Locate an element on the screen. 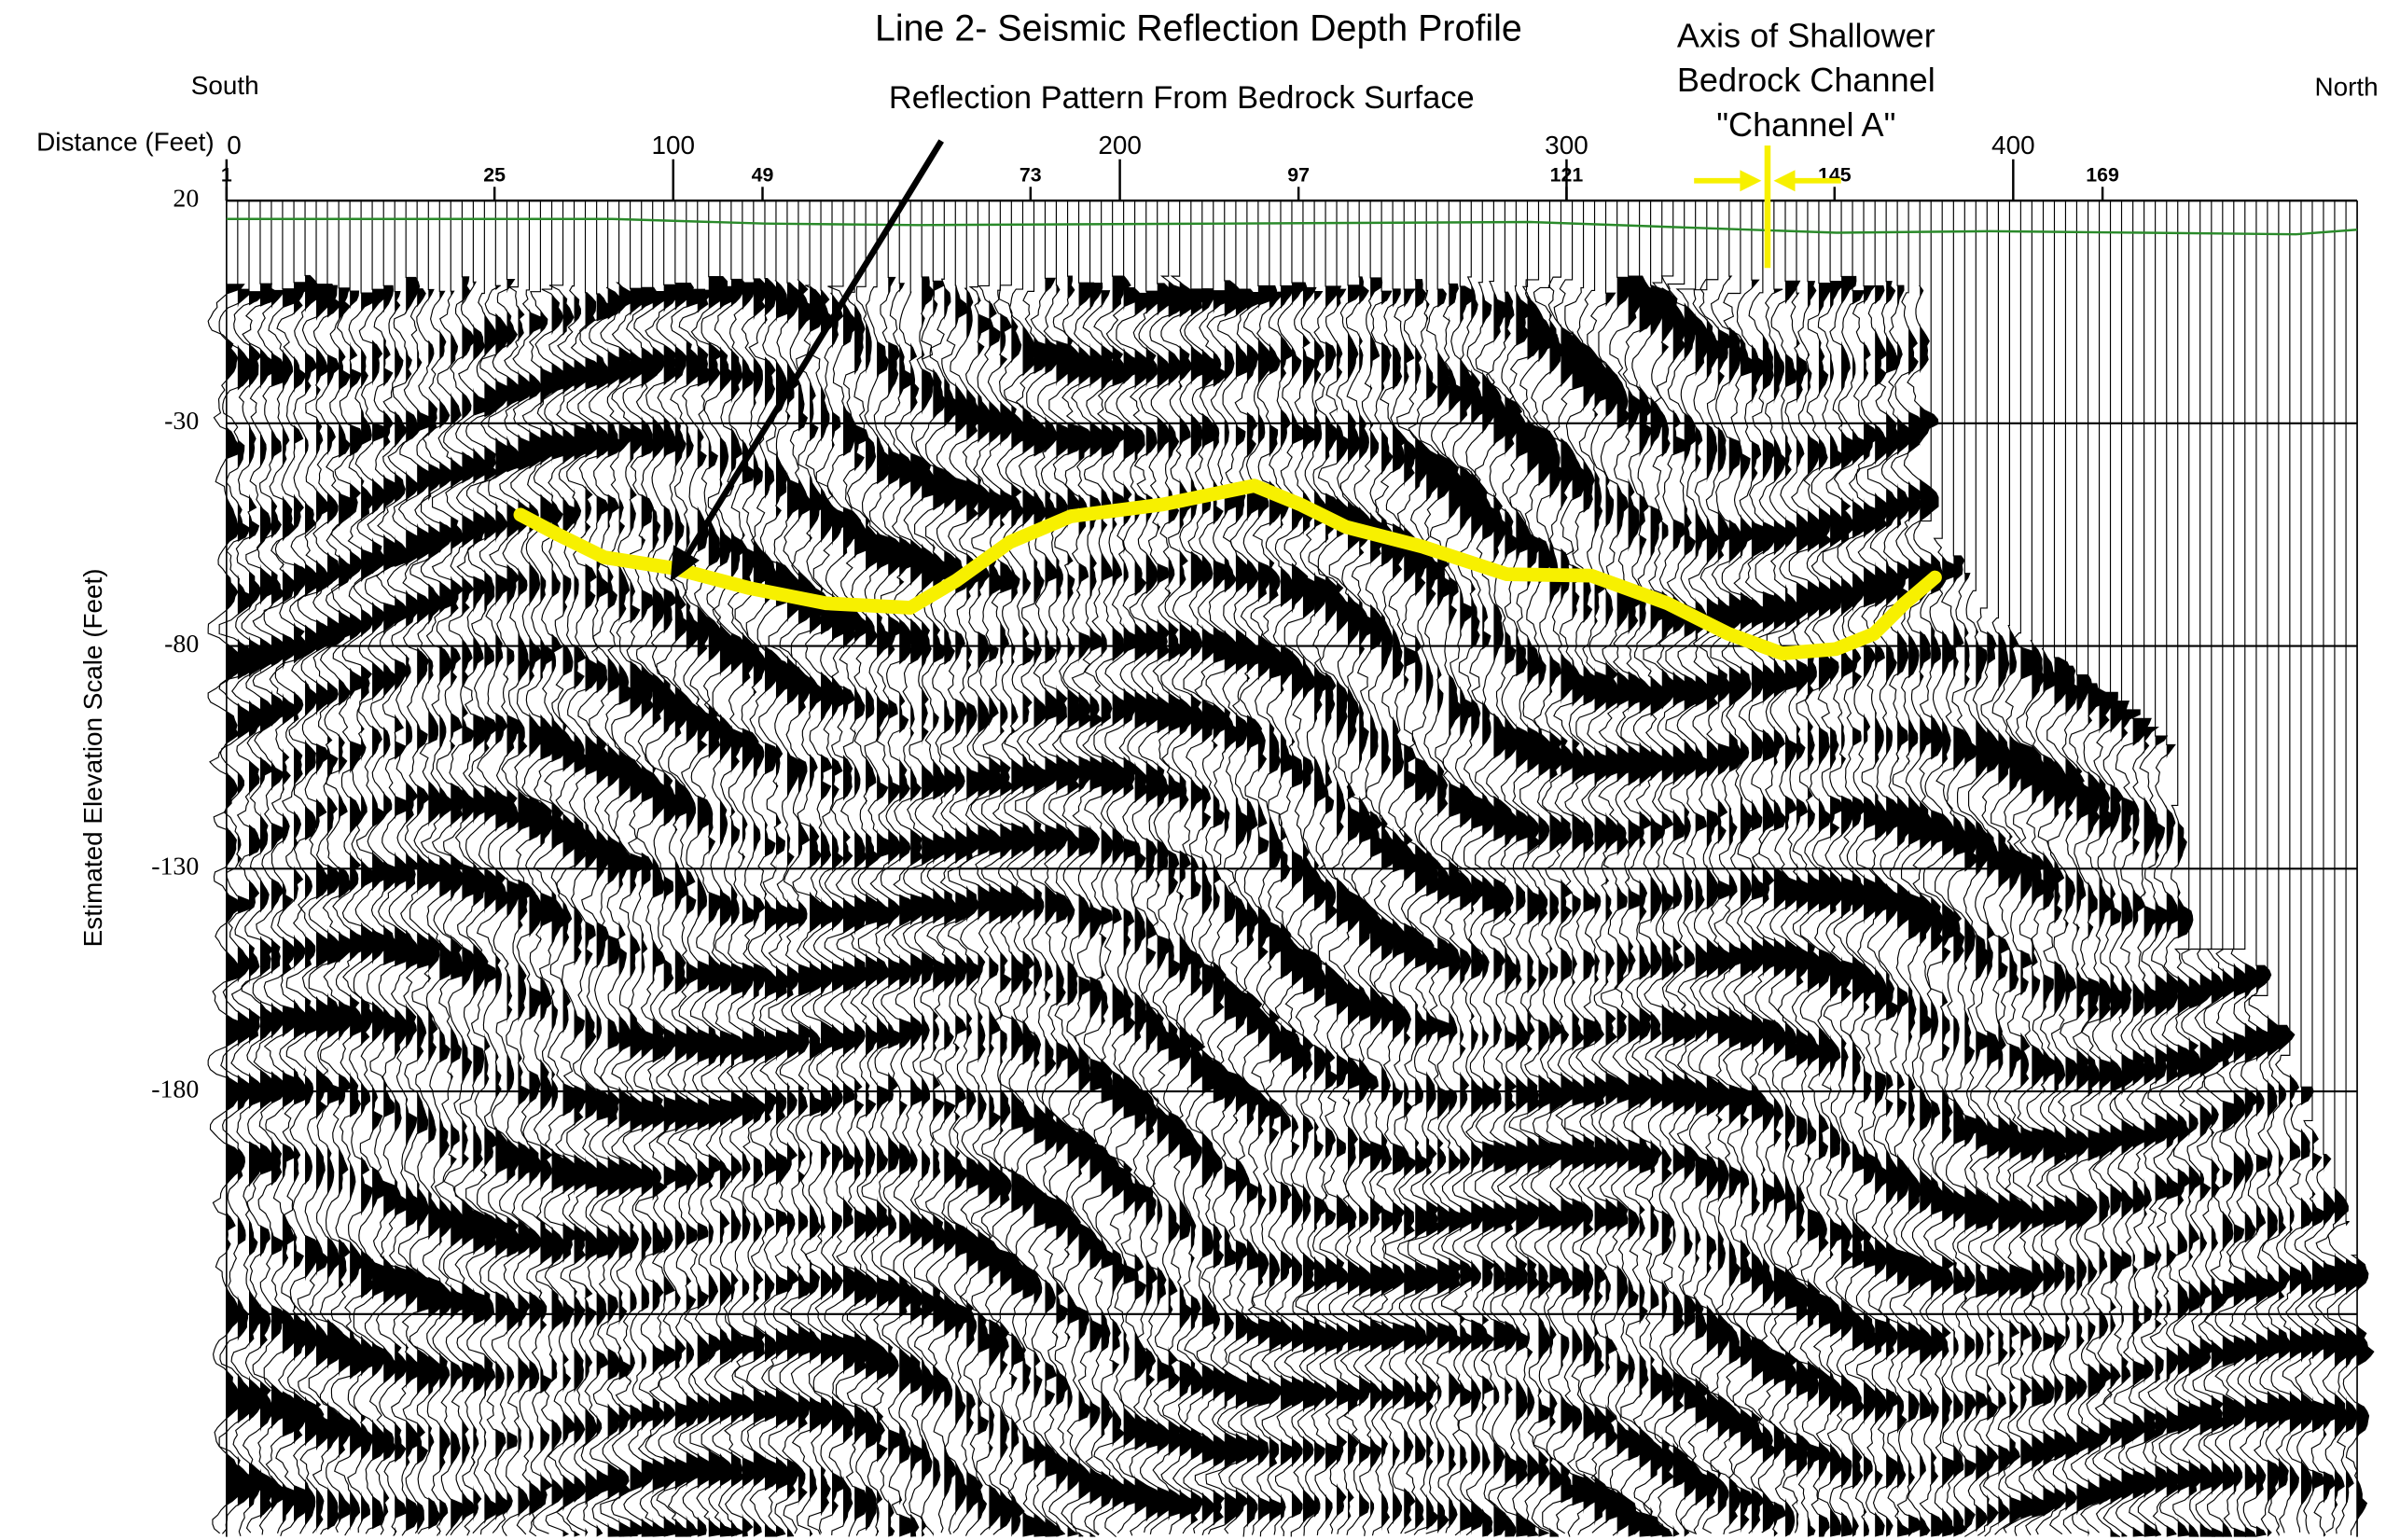  x-tick-label: 0 is located at coordinates (234, 145).